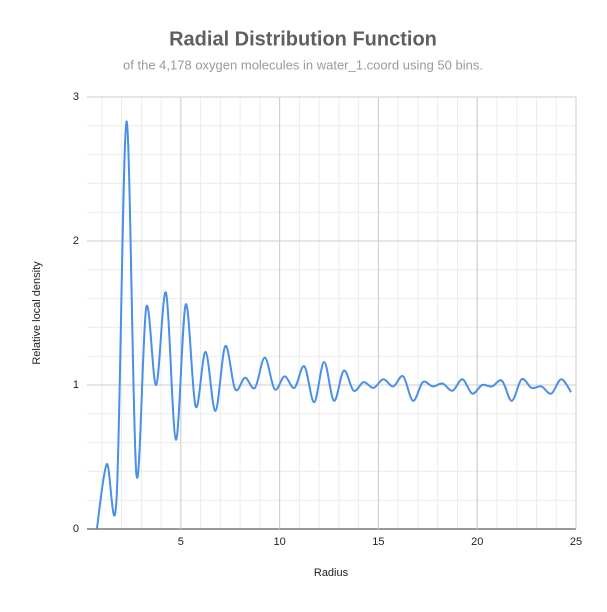  Describe the element at coordinates (76, 97) in the screenshot. I see `y-tick-label: 3` at that location.